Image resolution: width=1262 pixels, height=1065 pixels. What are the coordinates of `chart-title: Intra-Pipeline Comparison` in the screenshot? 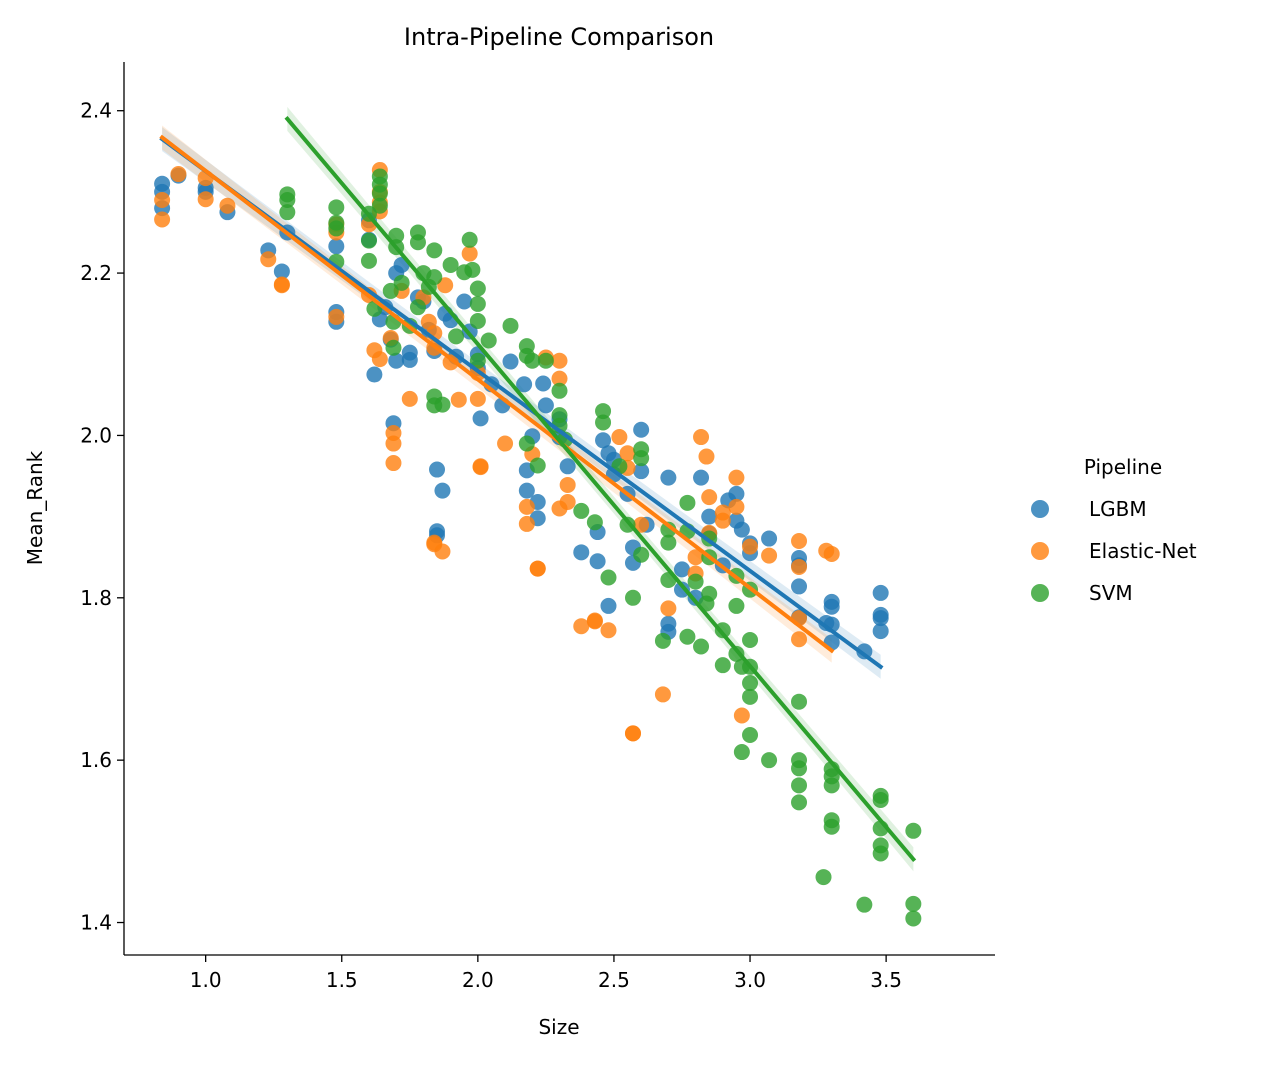 It's located at (559, 37).